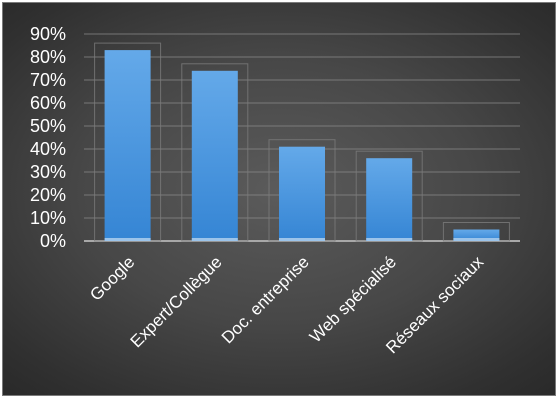 The image size is (560, 400). Describe the element at coordinates (48, 57) in the screenshot. I see `y-tick-label: 80%` at that location.